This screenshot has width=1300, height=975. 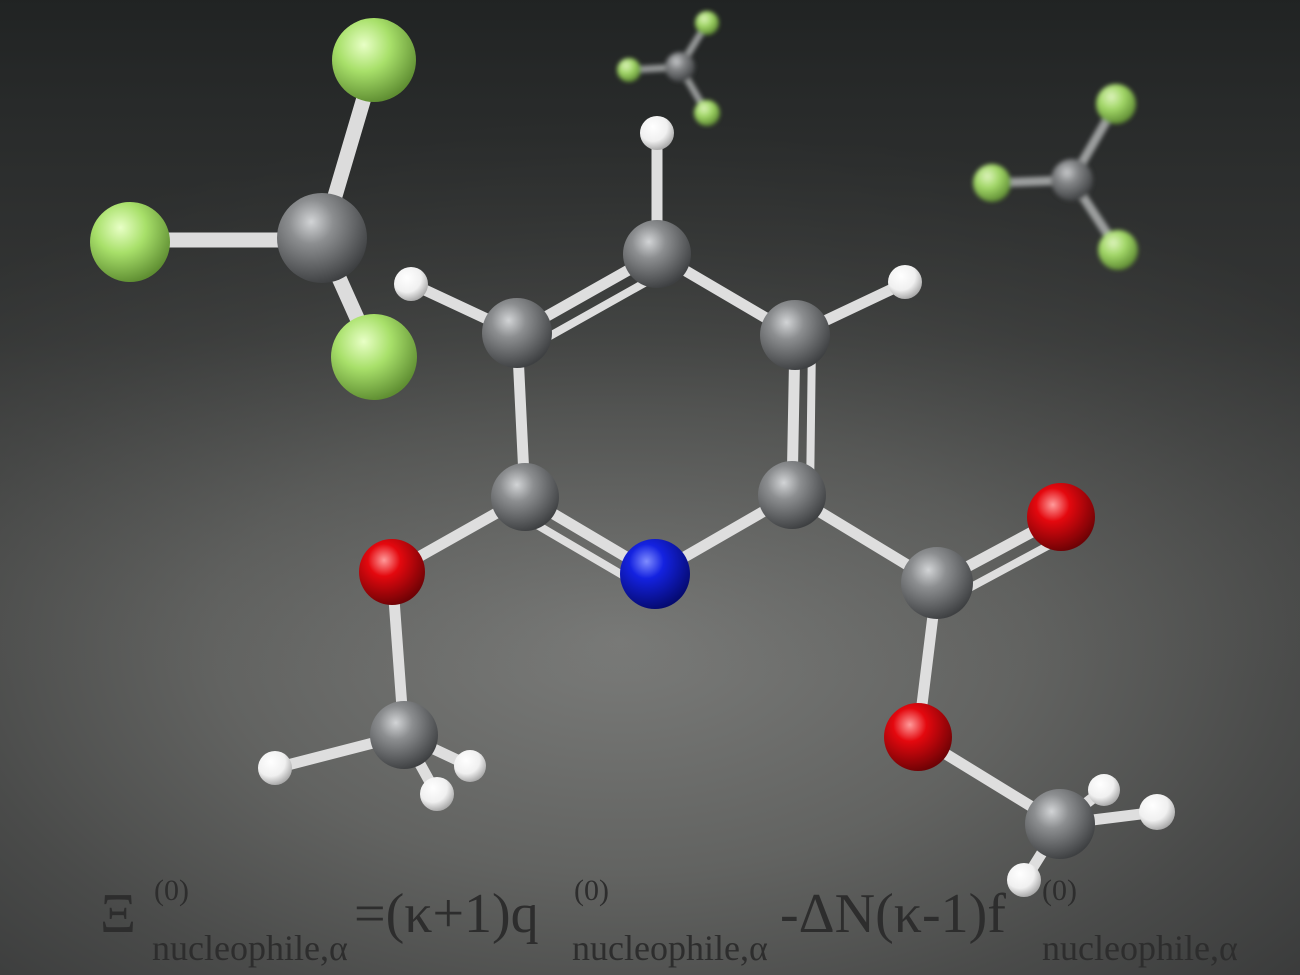 I want to click on formula-term2: -ΔN(κ-1)f, so click(x=893, y=914).